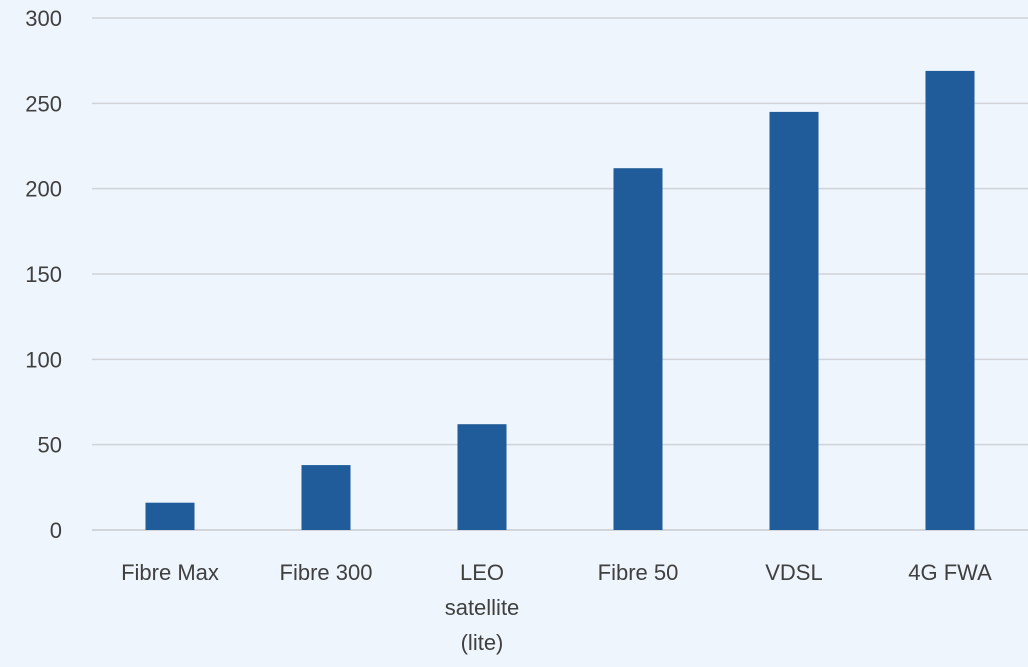 This screenshot has height=667, width=1028. I want to click on x-category-label-line: Fibre 50, so click(638, 572).